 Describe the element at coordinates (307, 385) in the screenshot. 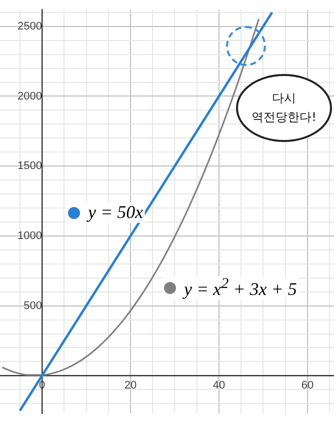

I see `x-tick-label: 60` at that location.